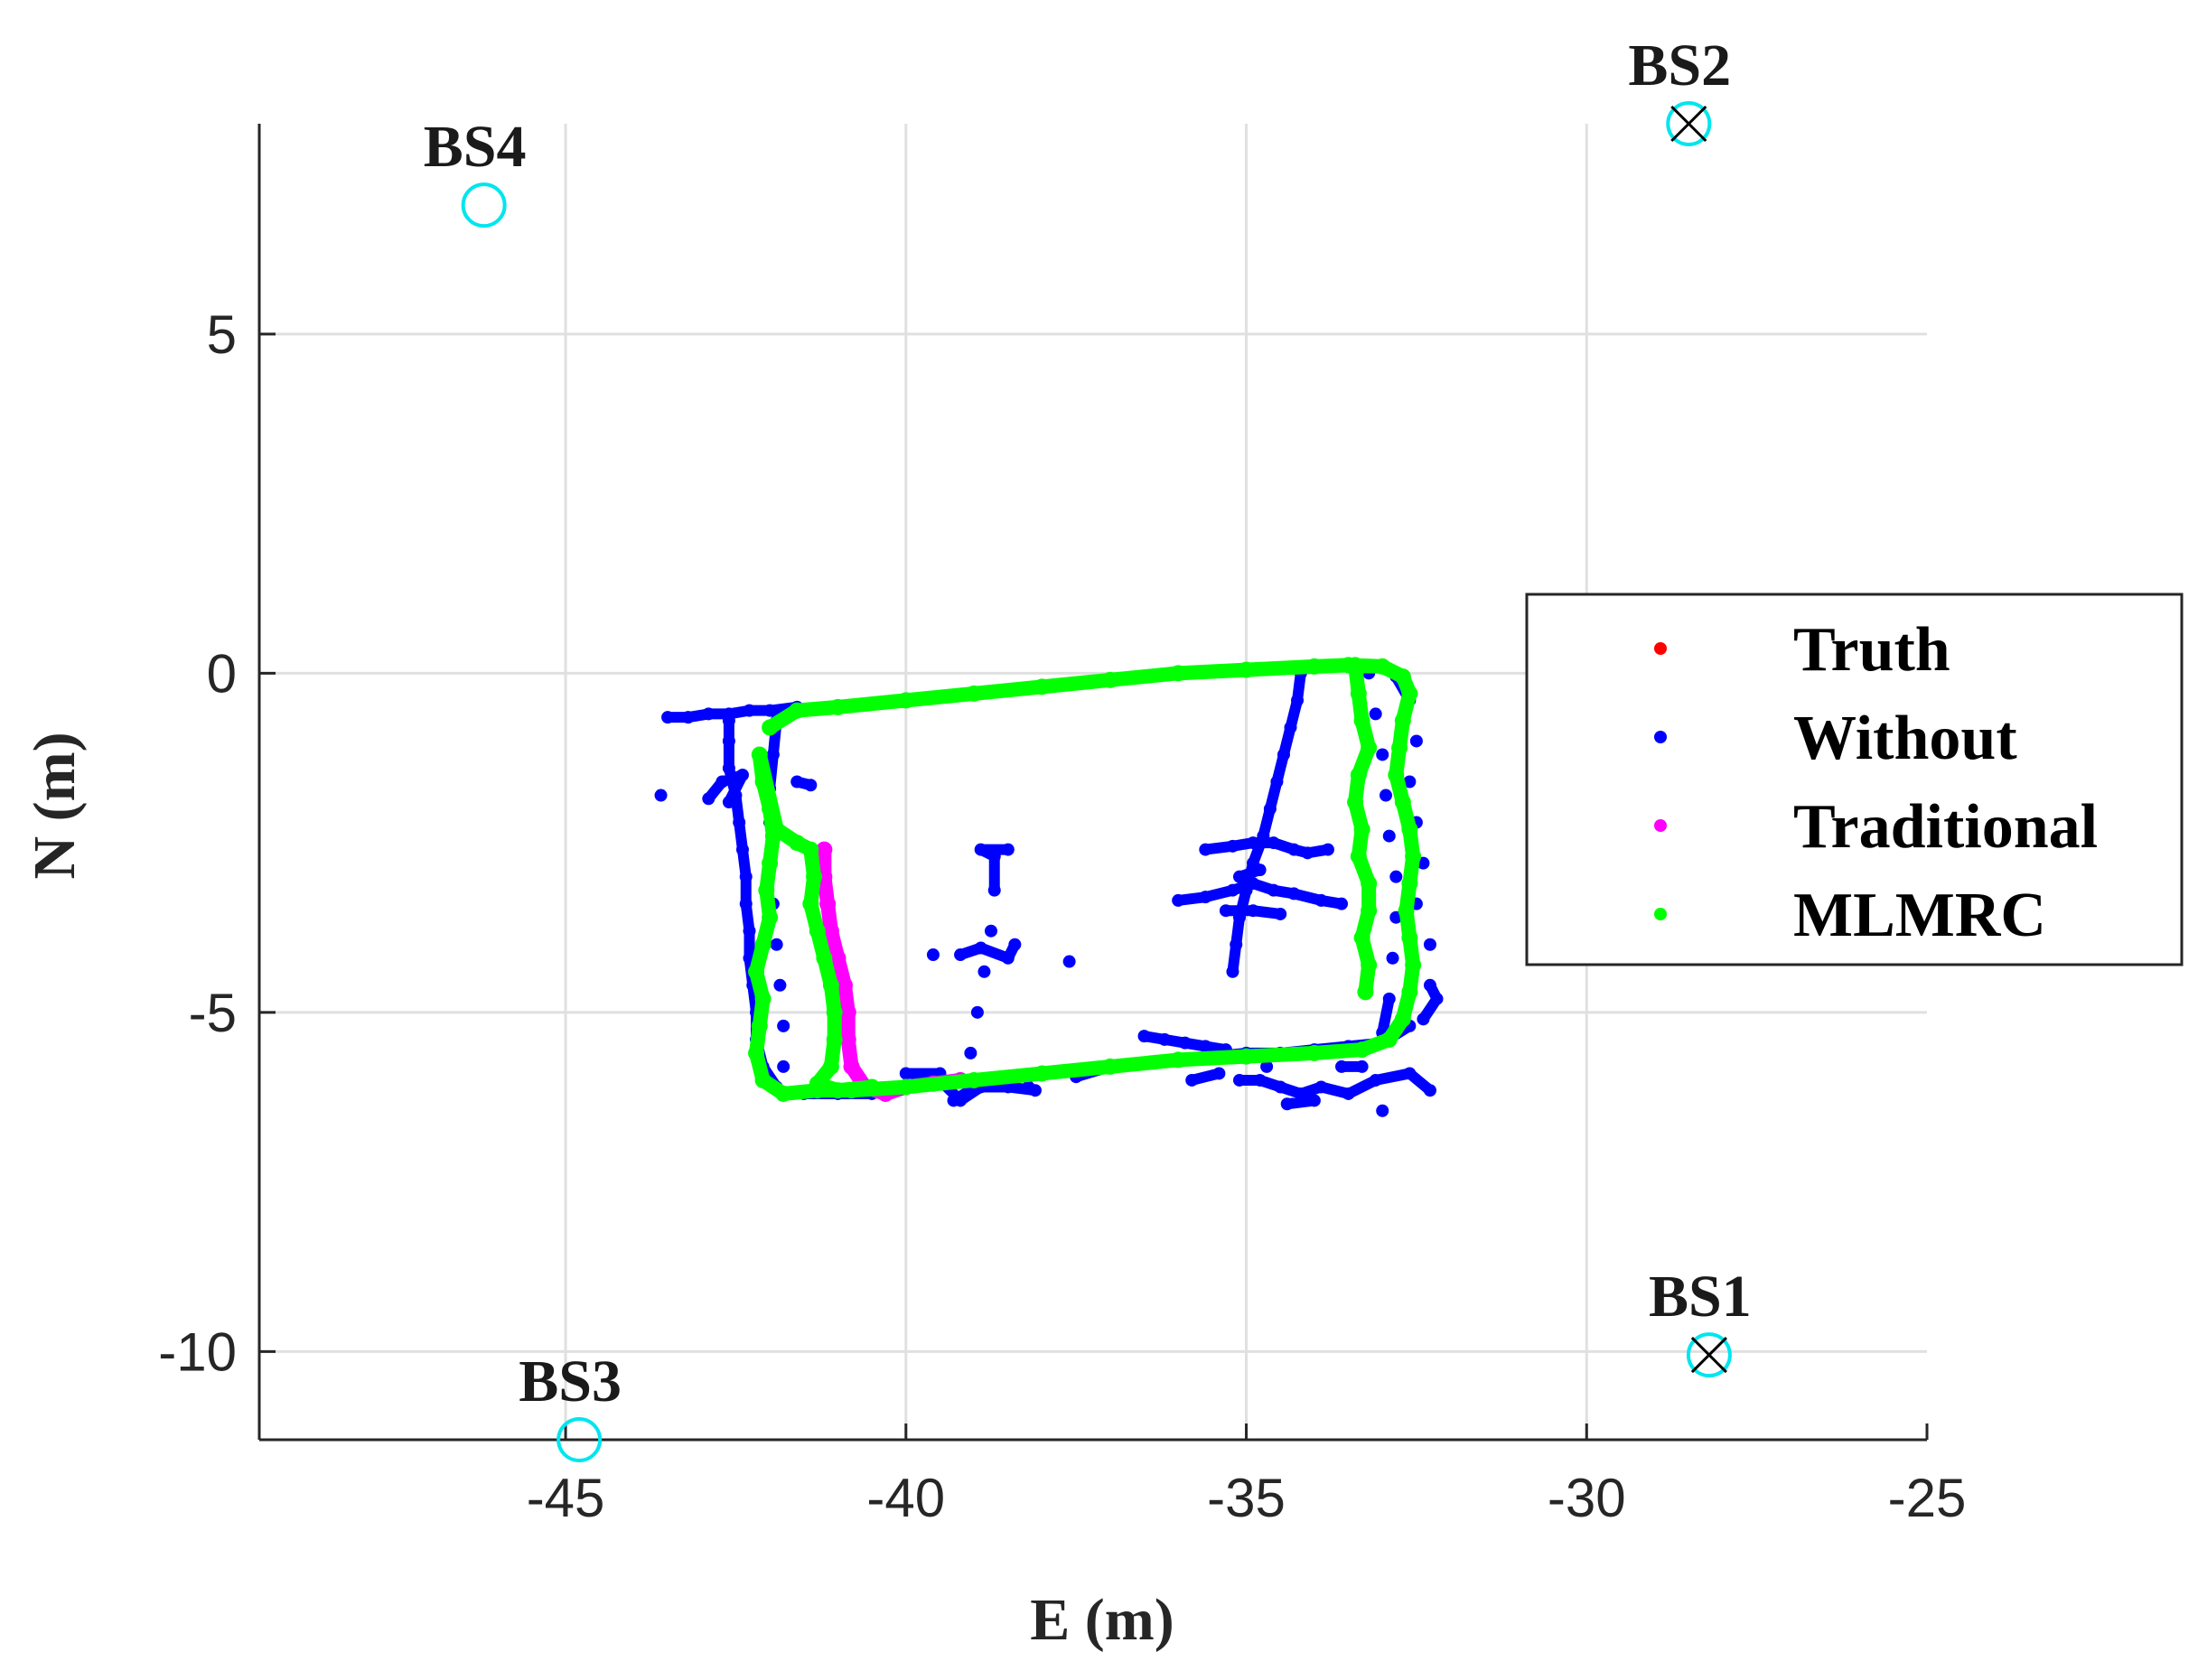 Image resolution: width=2198 pixels, height=1680 pixels. Describe the element at coordinates (1679, 66) in the screenshot. I see `base-station-label: BS2` at that location.